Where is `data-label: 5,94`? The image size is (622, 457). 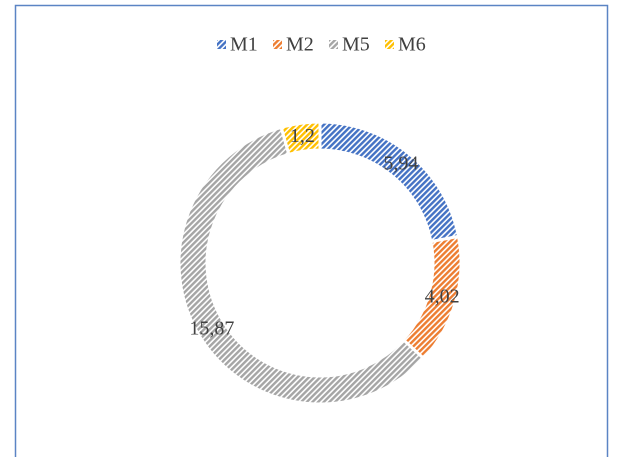
data-label: 5,94 is located at coordinates (400, 164).